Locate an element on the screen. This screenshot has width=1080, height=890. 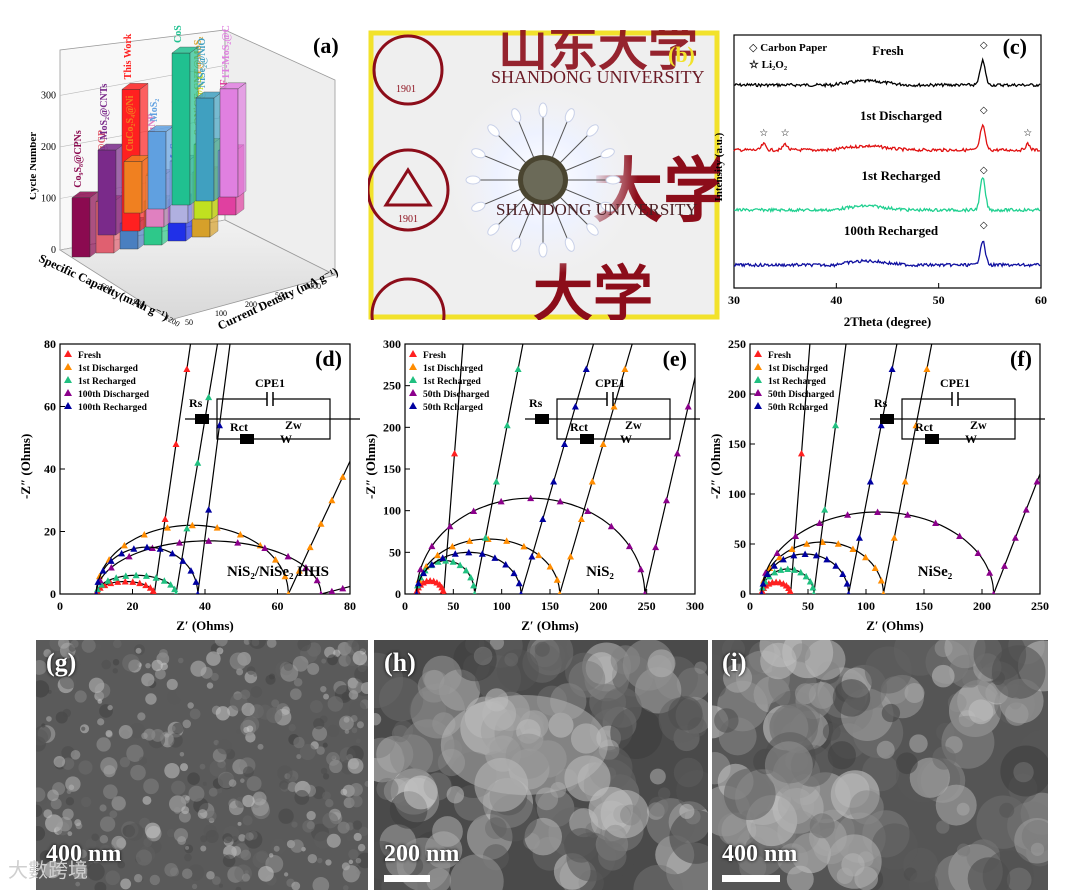
eis-ytick-label: 250 is located at coordinates (737, 344).